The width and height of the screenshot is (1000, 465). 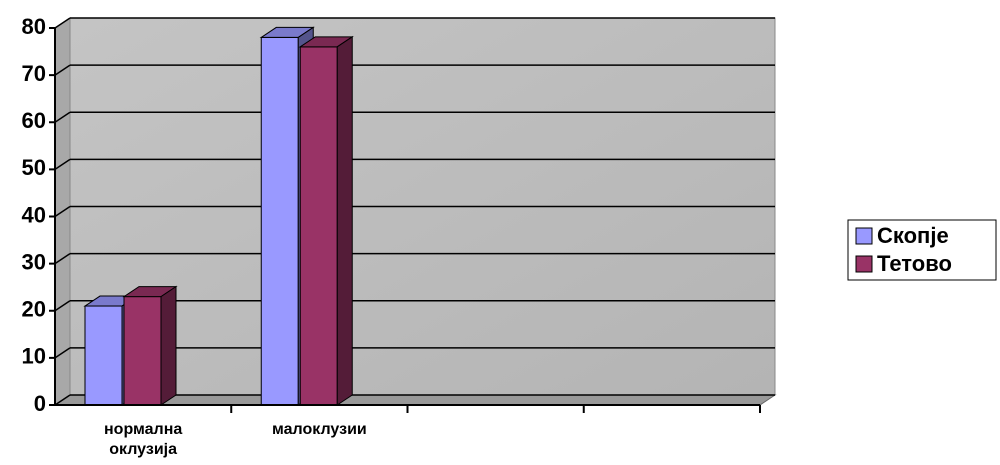 What do you see at coordinates (34, 167) in the screenshot?
I see `y-tick-label: 50` at bounding box center [34, 167].